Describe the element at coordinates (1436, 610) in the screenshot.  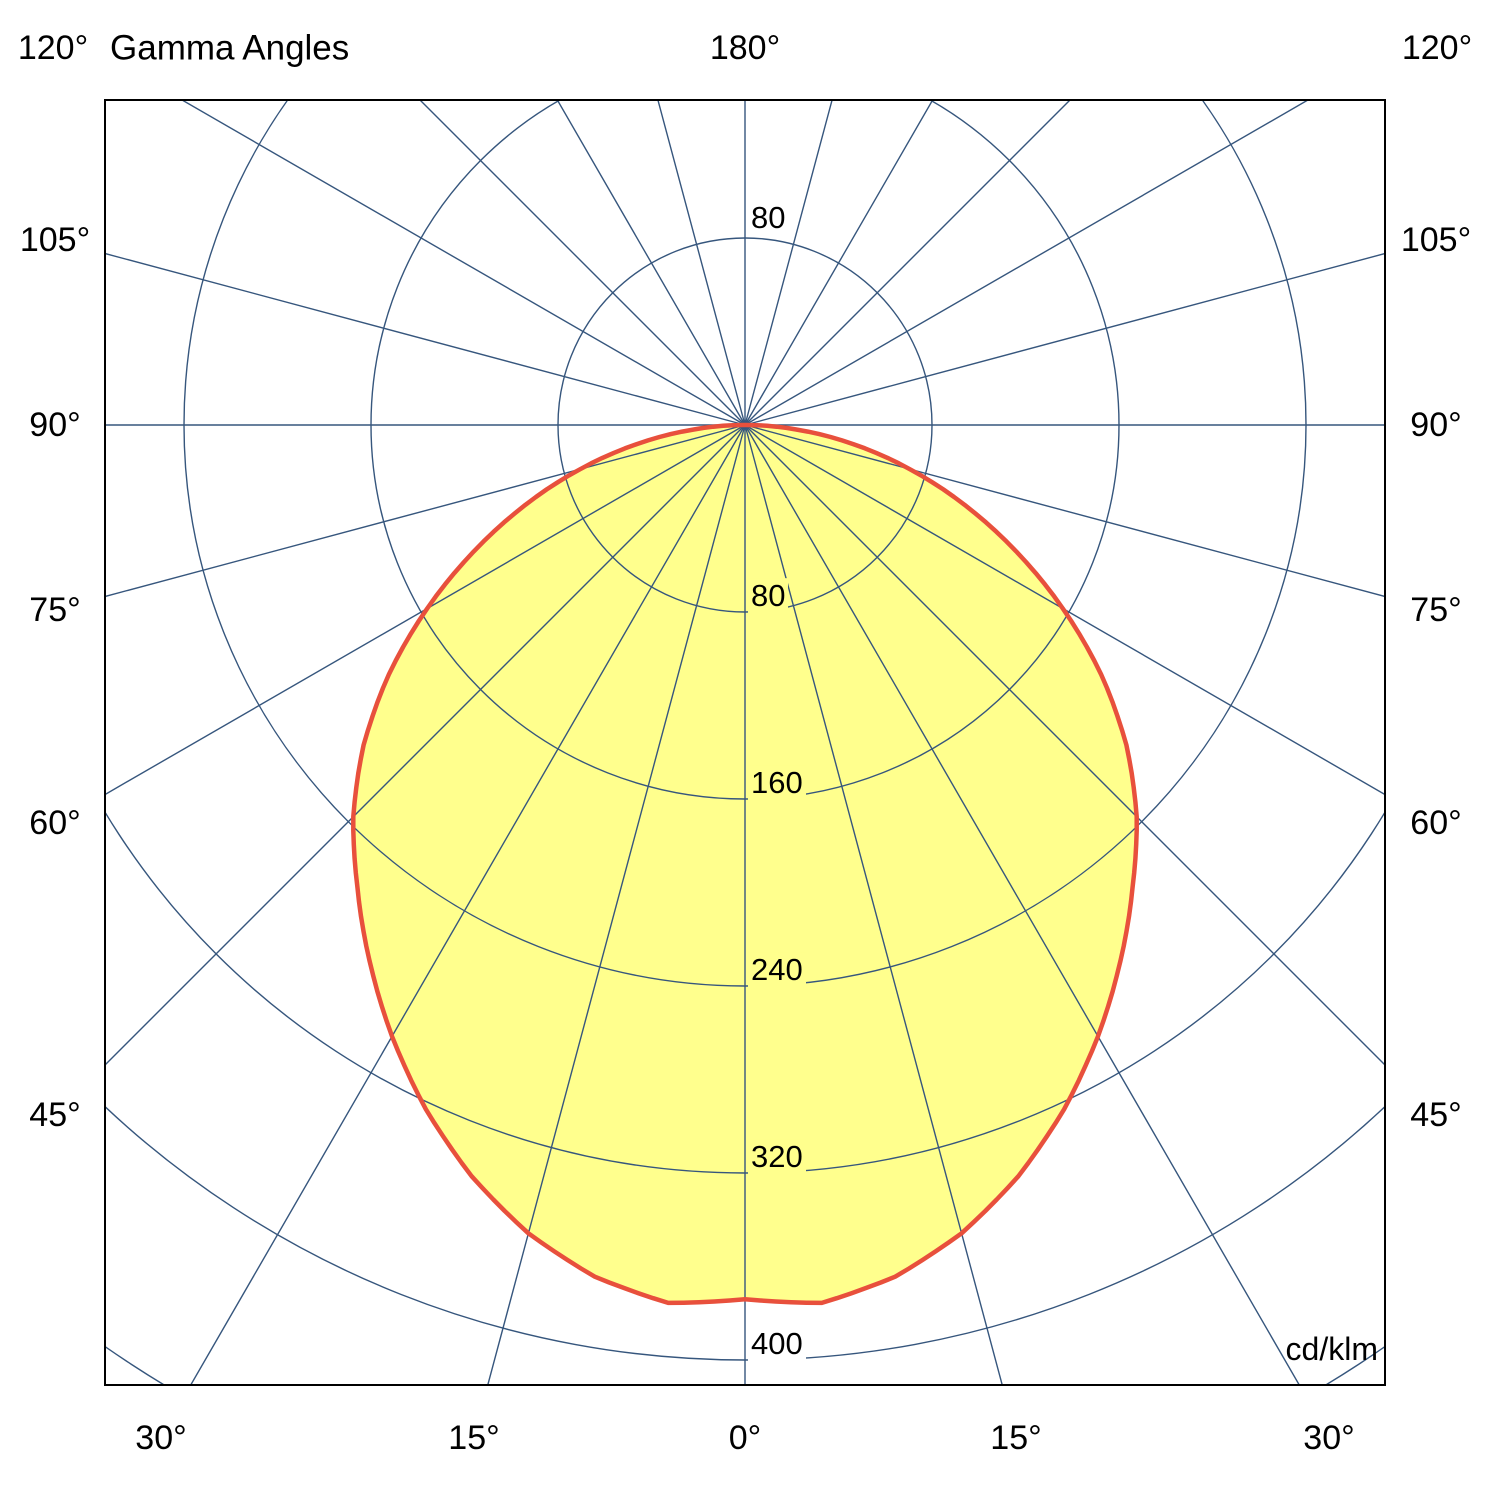
I see `angle-label-right-75: 75°` at that location.